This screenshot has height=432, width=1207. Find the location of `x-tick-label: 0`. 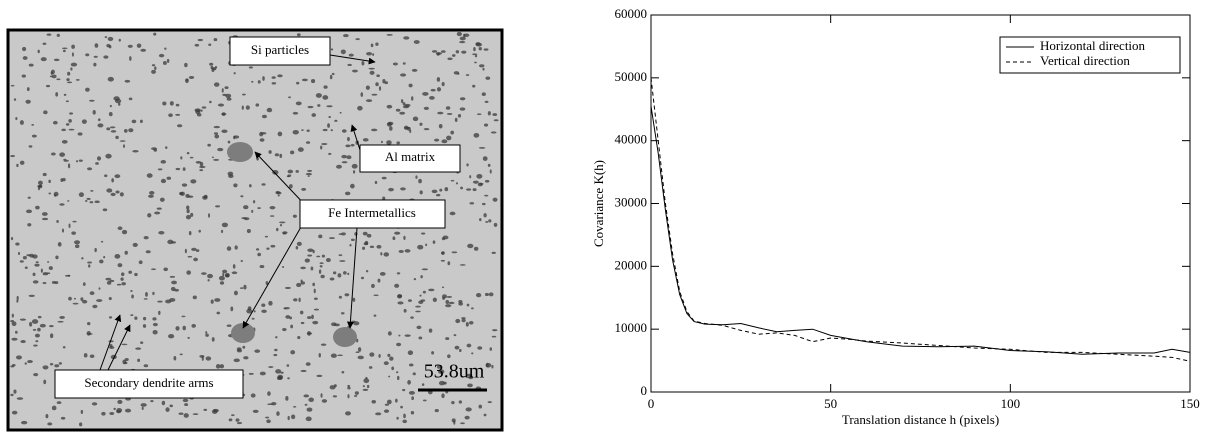

x-tick-label: 0 is located at coordinates (651, 403).